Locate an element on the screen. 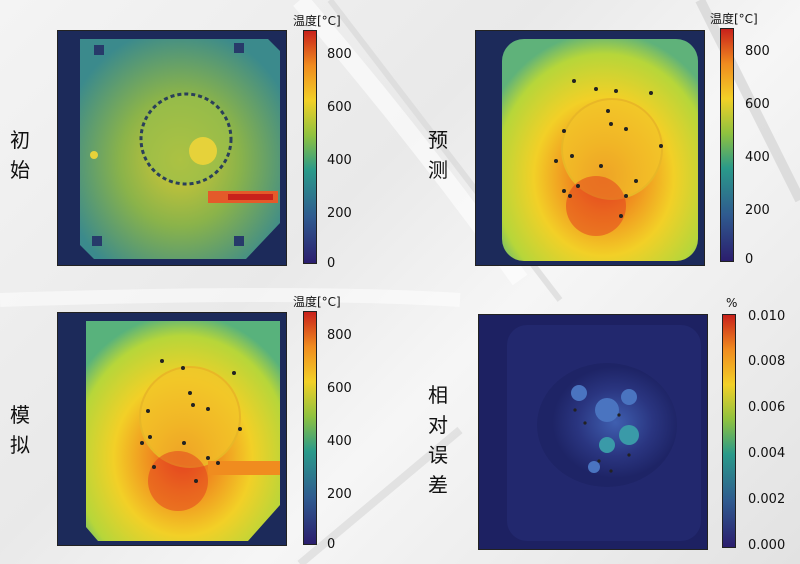 The height and width of the screenshot is (564, 800). tick-label: 0.002 is located at coordinates (767, 499).